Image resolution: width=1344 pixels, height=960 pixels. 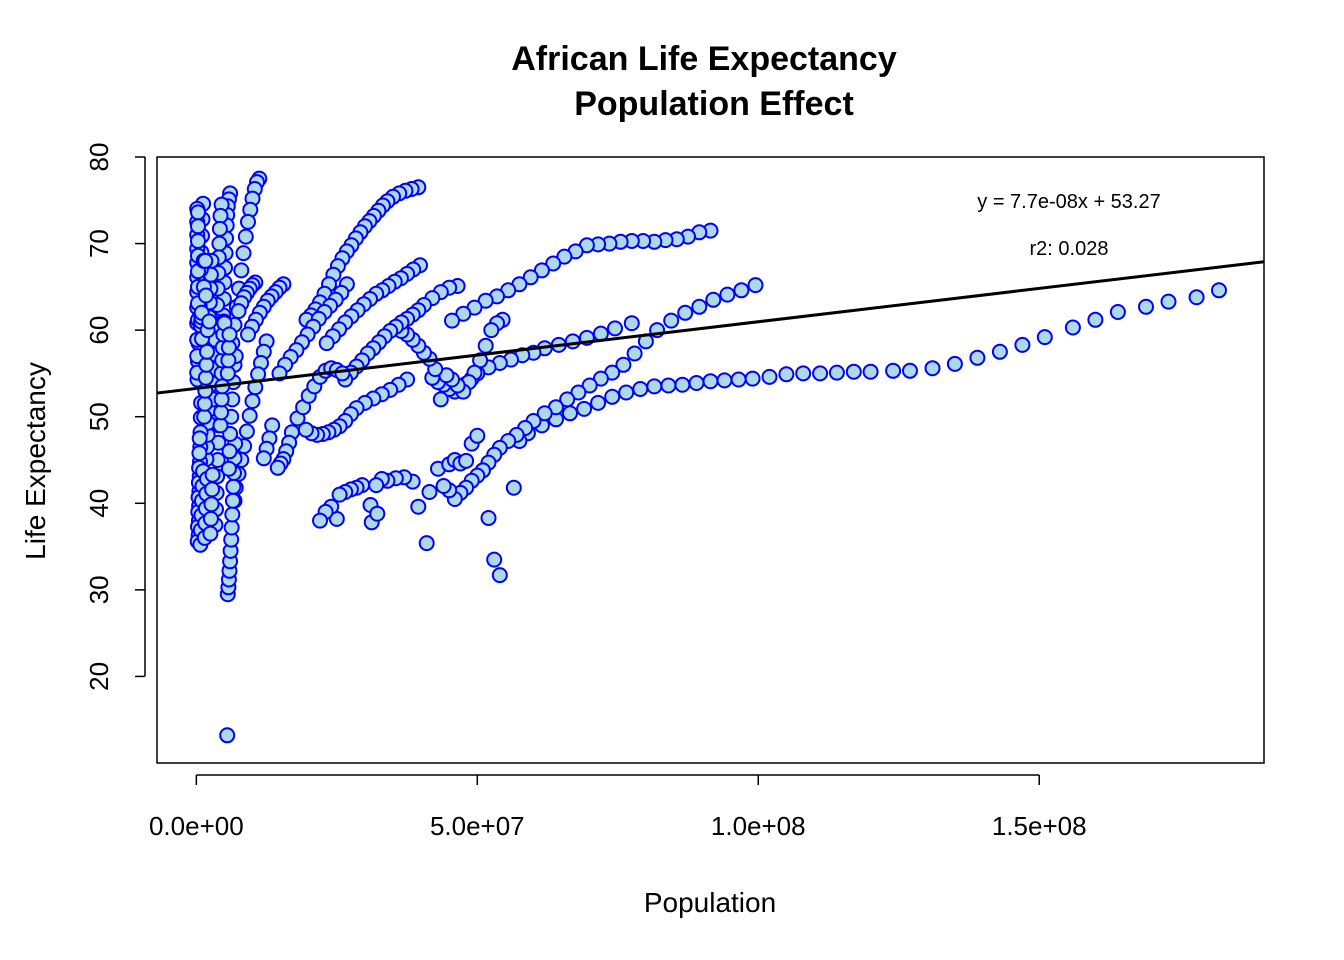 I want to click on y-tick-label: 40, so click(x=99, y=503).